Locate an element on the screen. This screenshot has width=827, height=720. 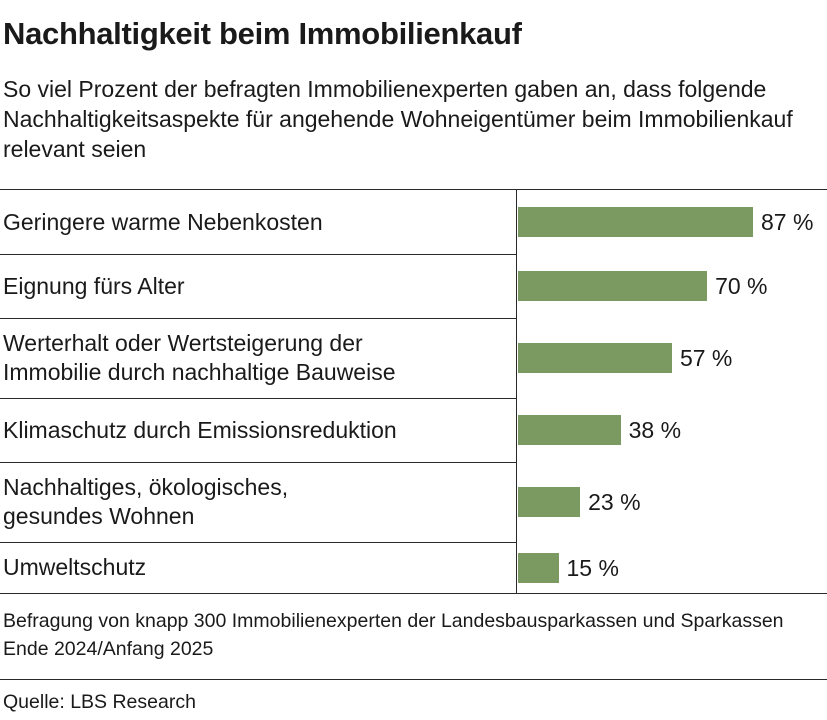
category-label: Eignung fürs Alter is located at coordinates (94, 285).